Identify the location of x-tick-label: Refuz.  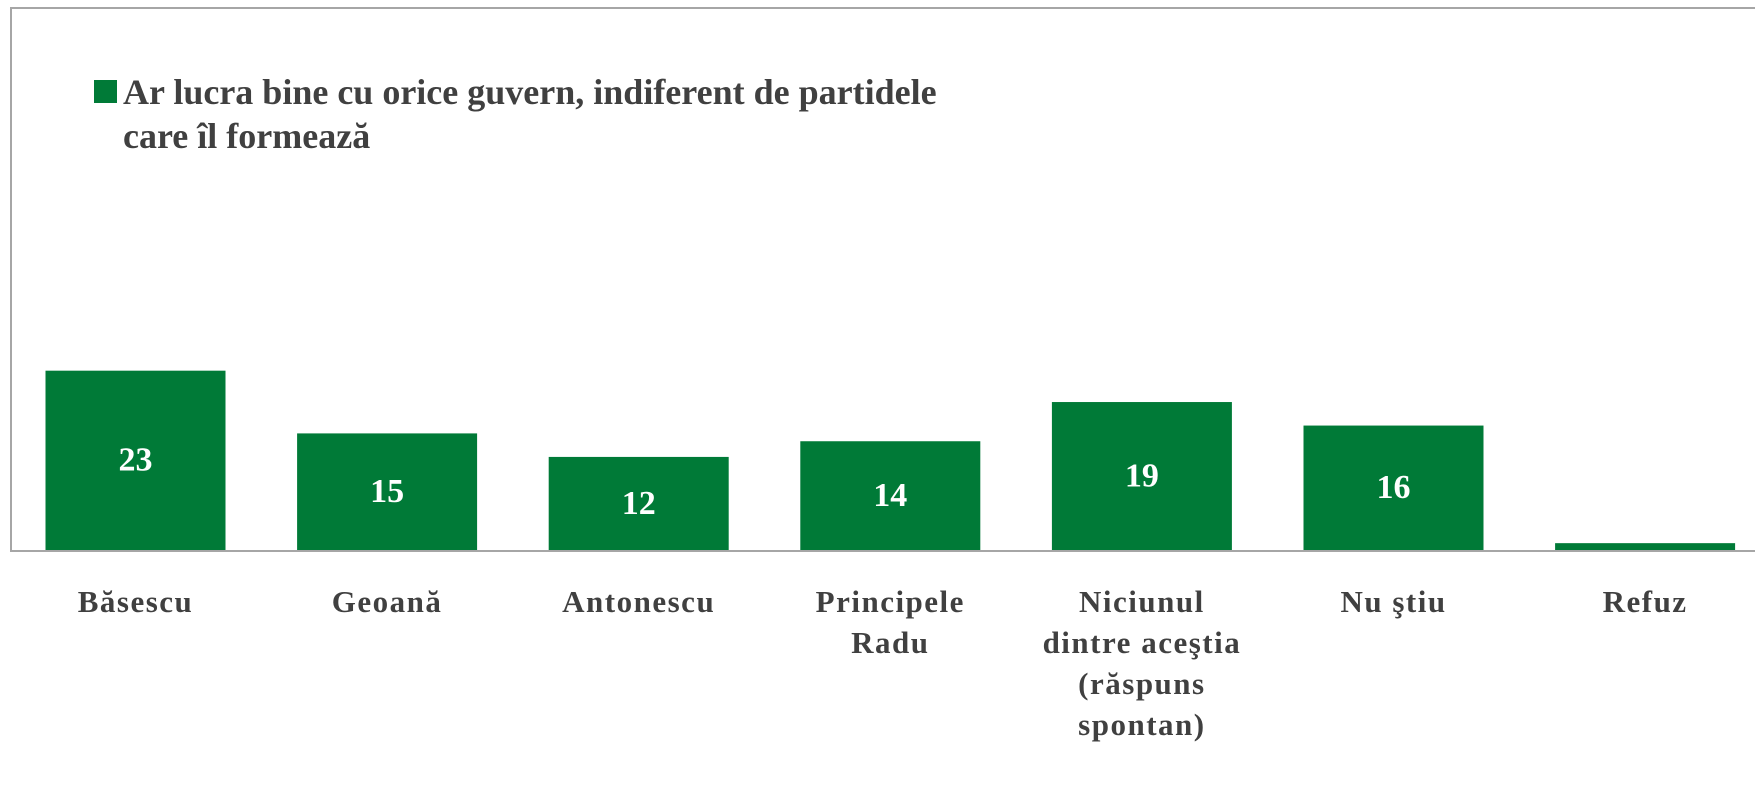
(1645, 601).